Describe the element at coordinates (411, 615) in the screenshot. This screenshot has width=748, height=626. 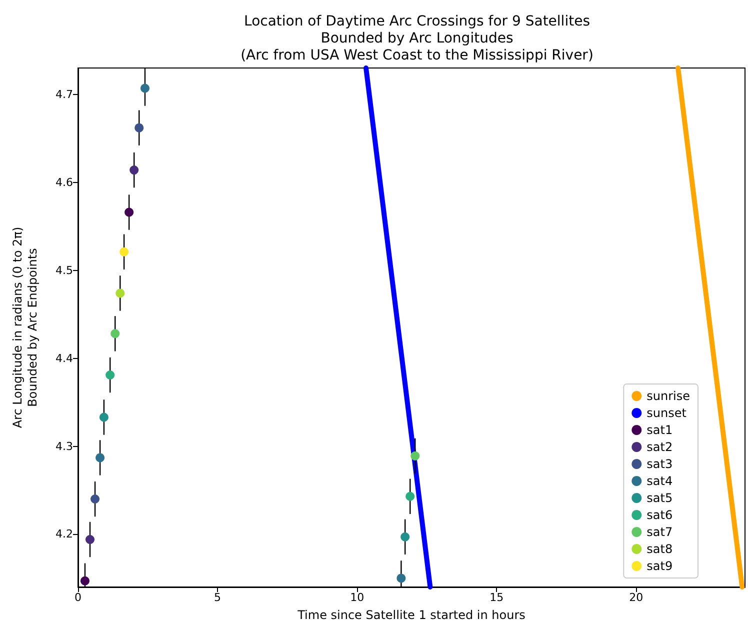
I see `x-axis-title: Time since Satellite 1 started in hours` at that location.